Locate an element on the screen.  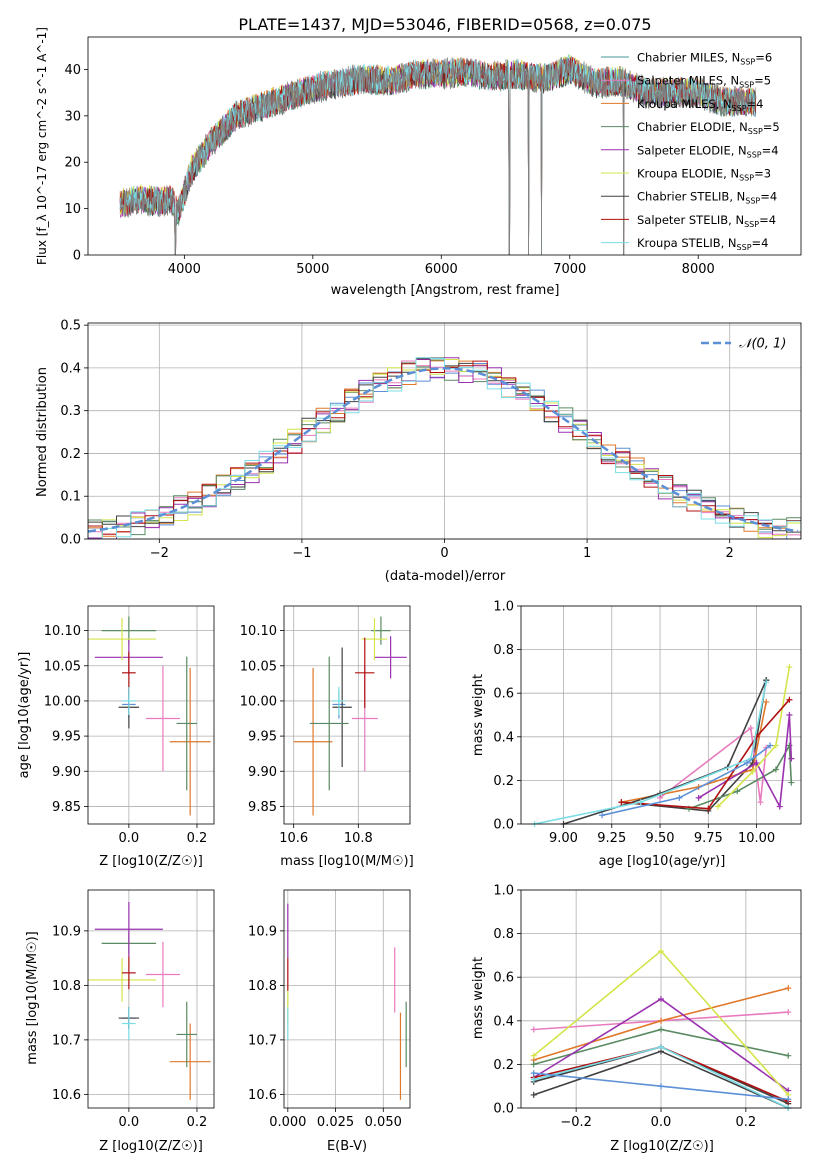
normal-legend-label: 𝒩(0, 1) is located at coordinates (762, 344).